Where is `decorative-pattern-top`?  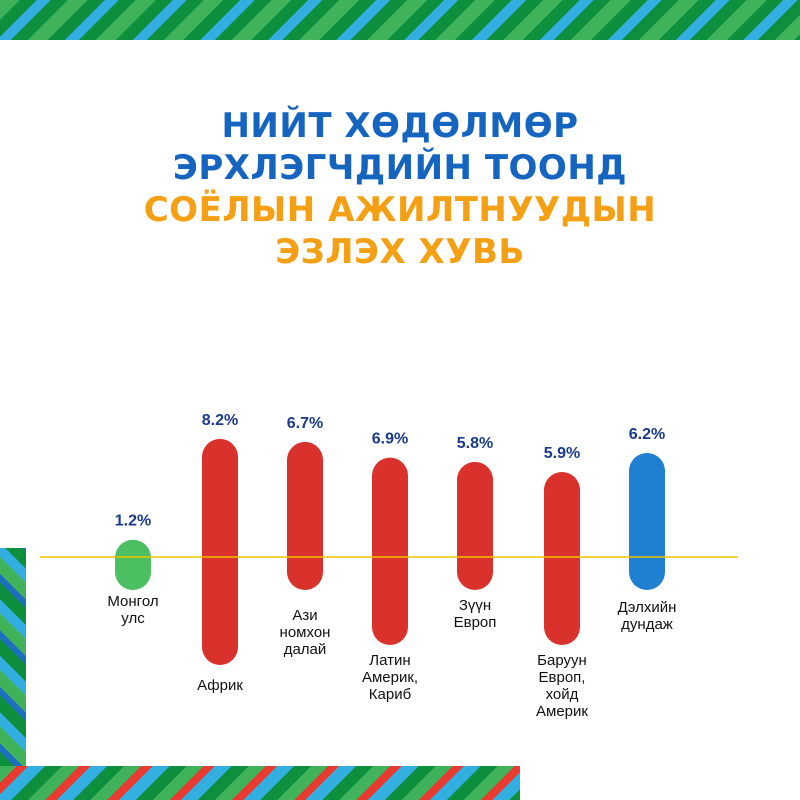 decorative-pattern-top is located at coordinates (400, 20).